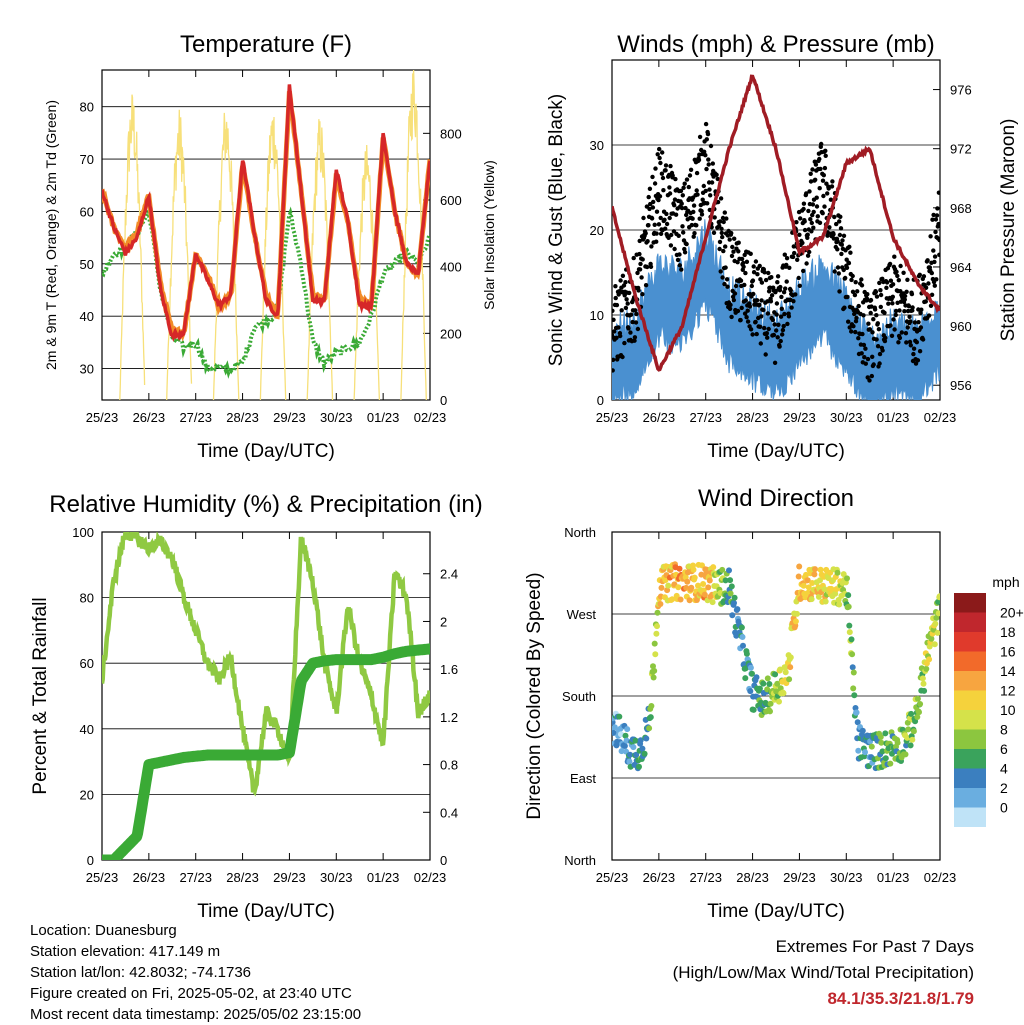  What do you see at coordinates (451, 133) in the screenshot?
I see `y-tick-label-solar: 800` at bounding box center [451, 133].